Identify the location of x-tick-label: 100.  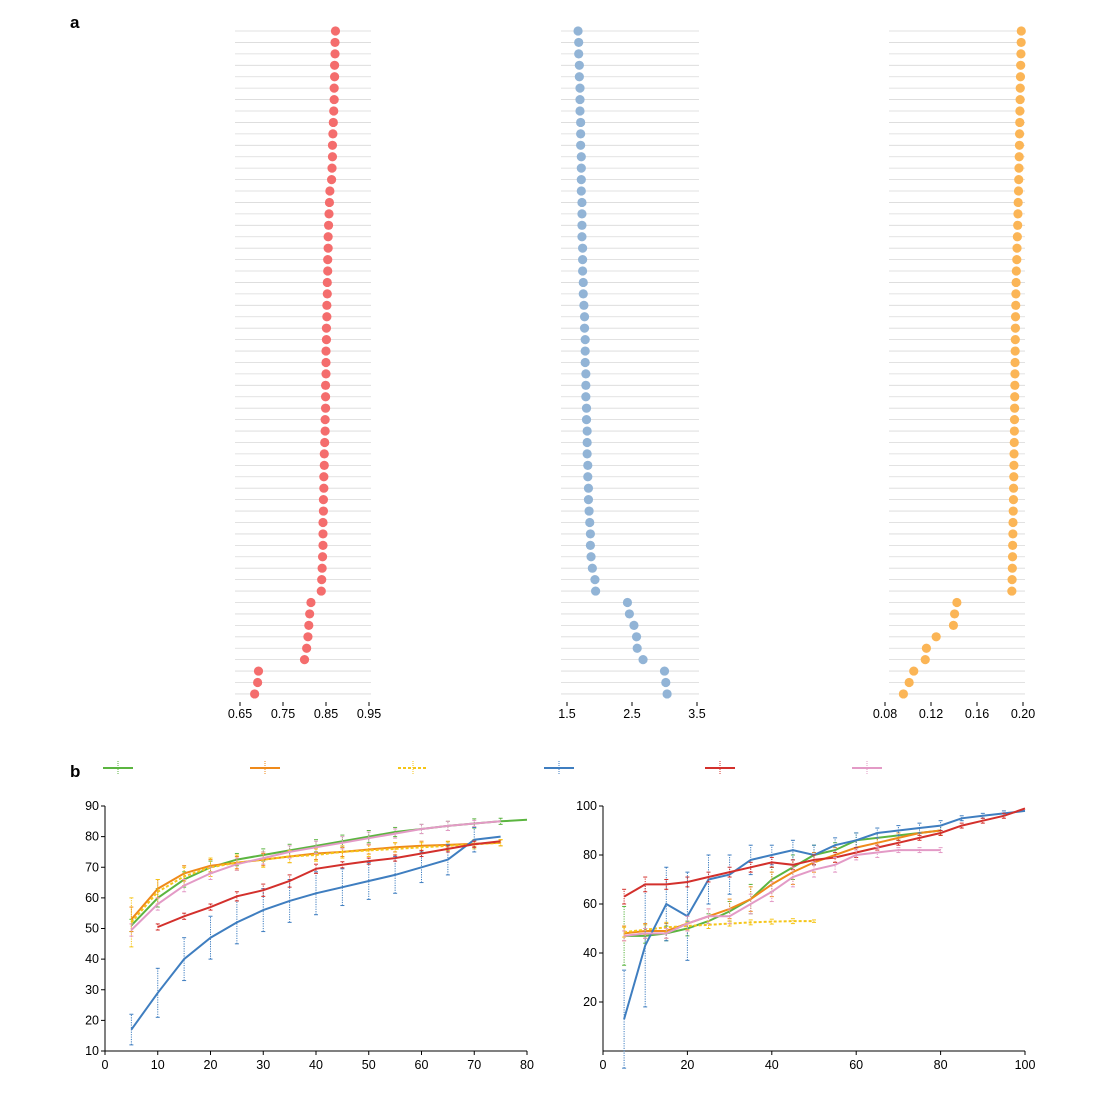
(1025, 1065).